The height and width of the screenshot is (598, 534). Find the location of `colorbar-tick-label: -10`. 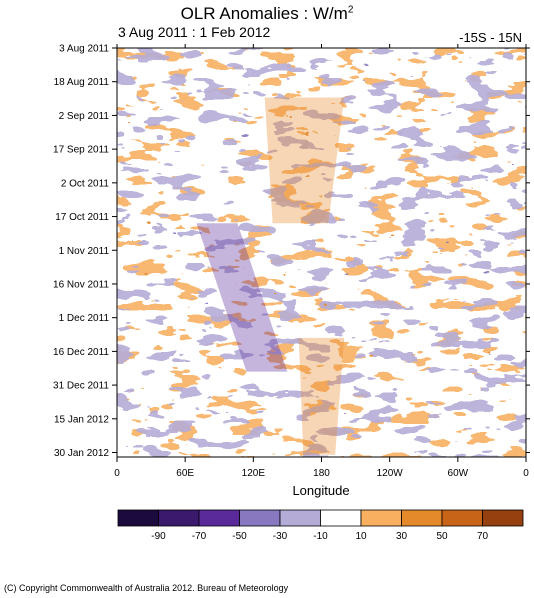

colorbar-tick-label: -10 is located at coordinates (320, 536).